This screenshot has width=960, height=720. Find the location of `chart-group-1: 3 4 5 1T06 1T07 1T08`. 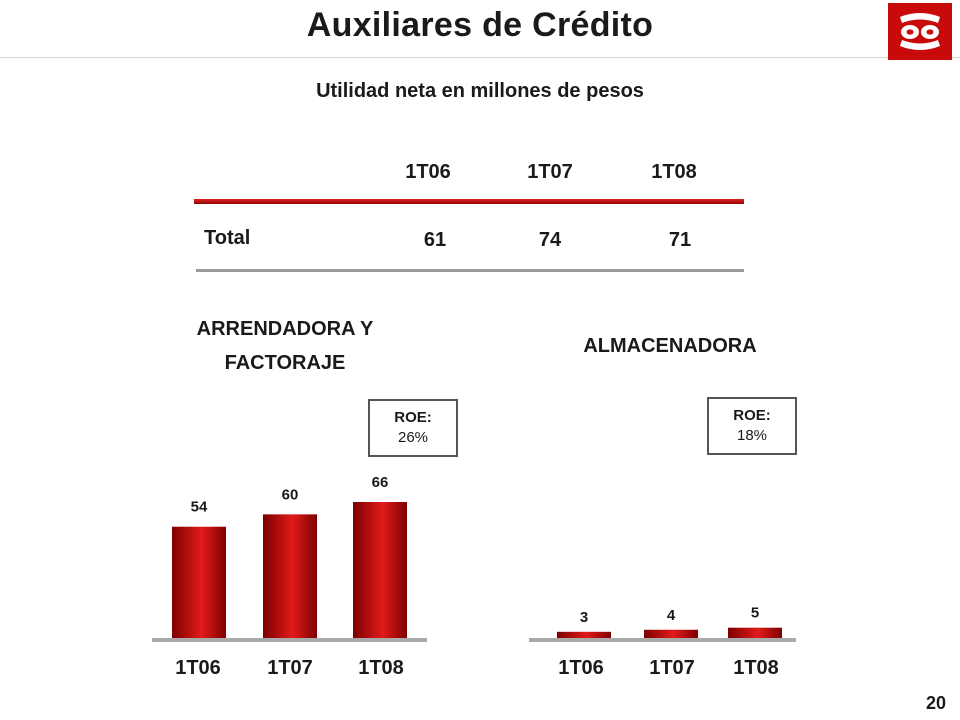

chart-group-1: 3 4 5 1T06 1T07 1T08 is located at coordinates (662, 642).